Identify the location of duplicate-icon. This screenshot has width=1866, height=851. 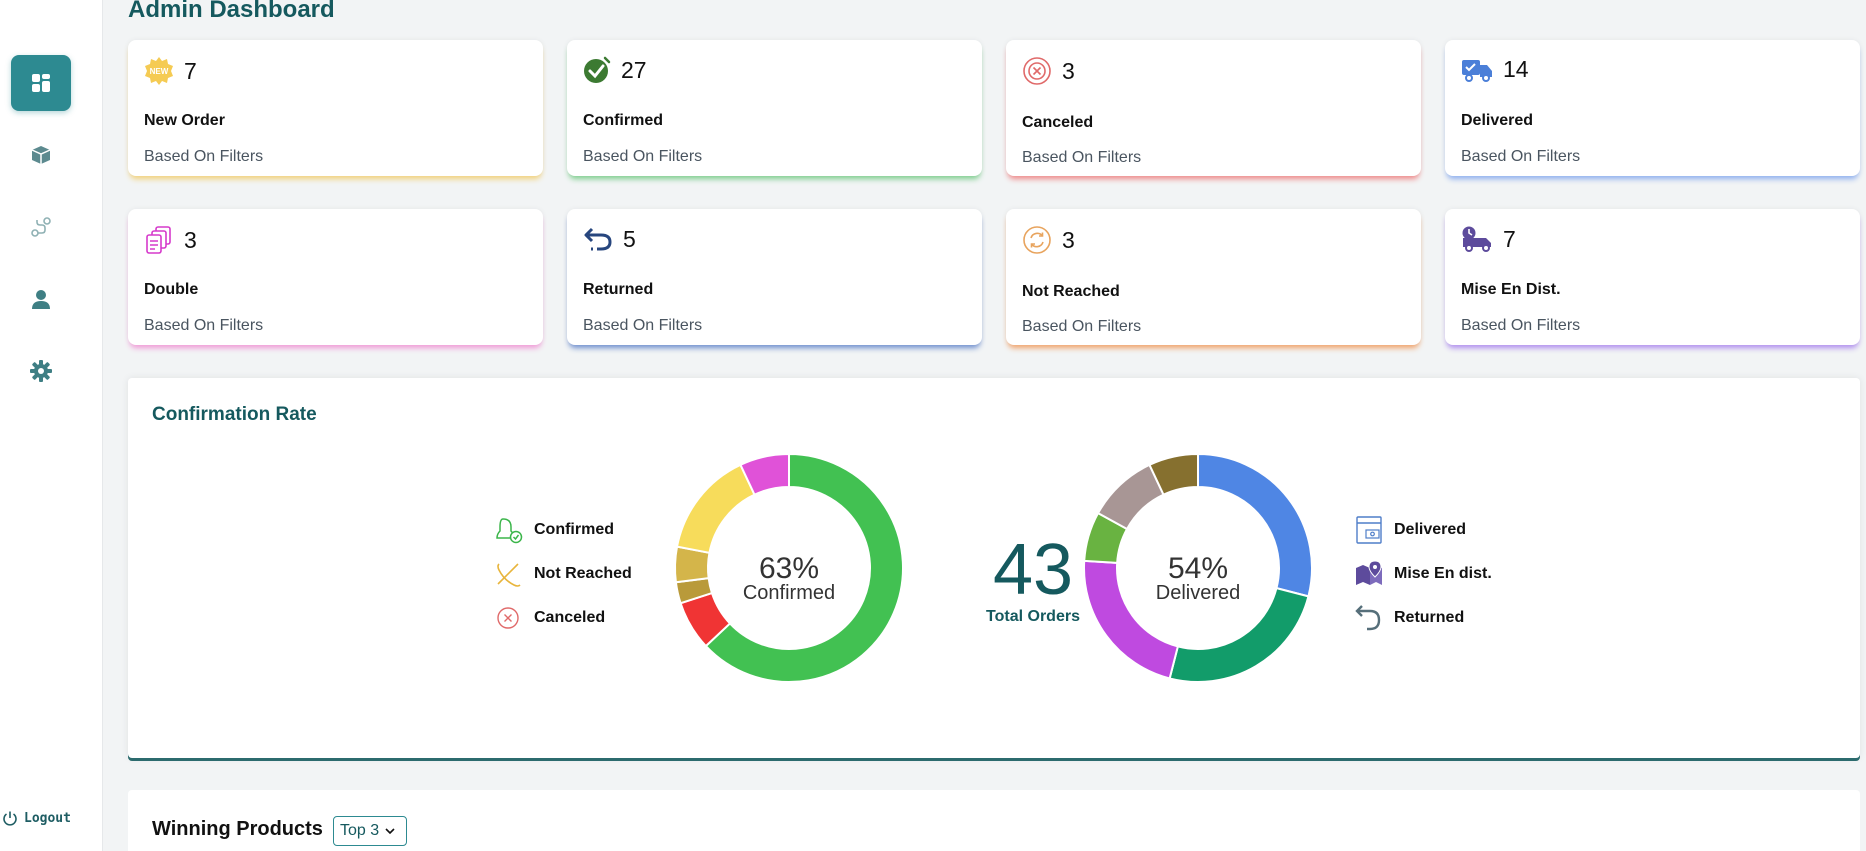
(158, 240).